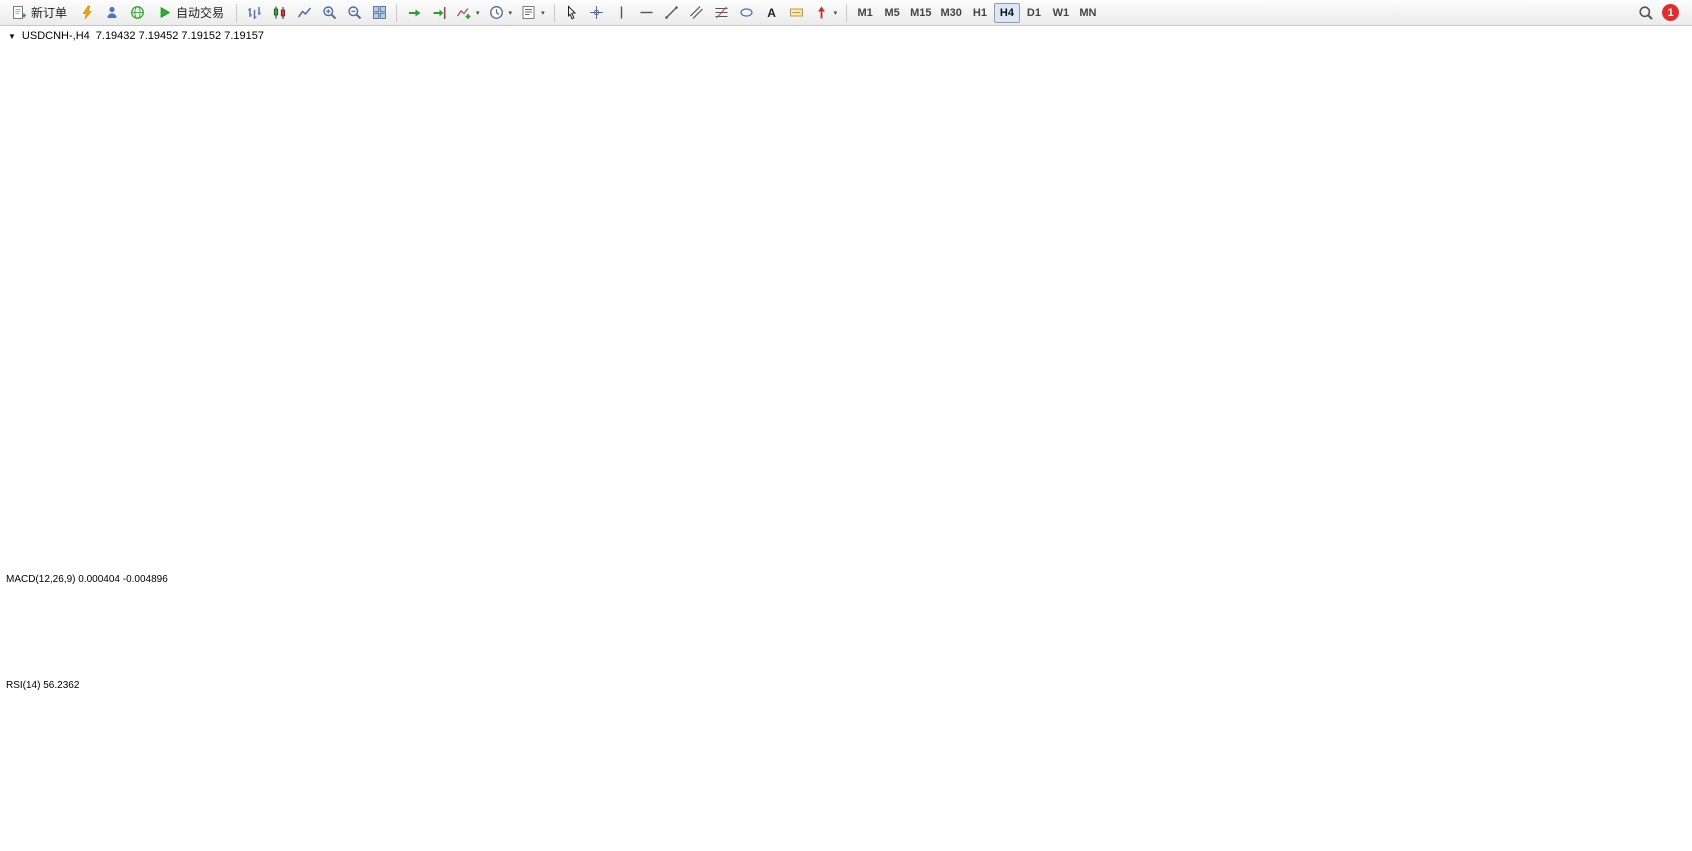 This screenshot has height=851, width=1692. I want to click on crosshair-icon, so click(597, 12).